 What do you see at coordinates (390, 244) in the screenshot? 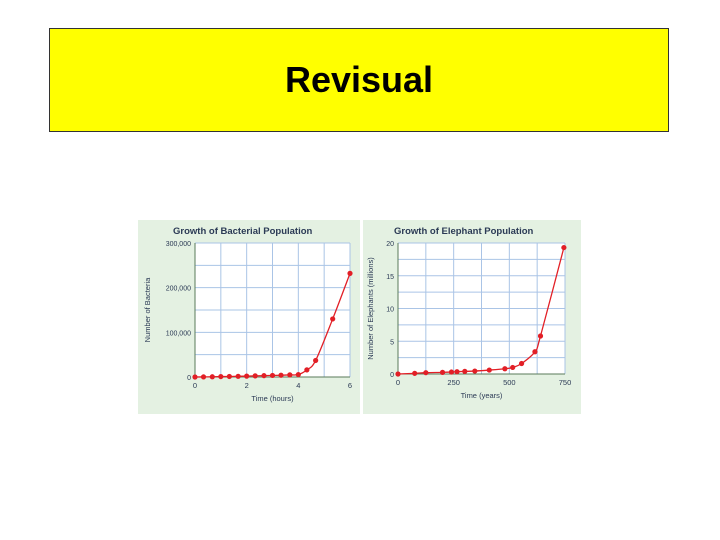
I see `y-tick-label: 20` at bounding box center [390, 244].